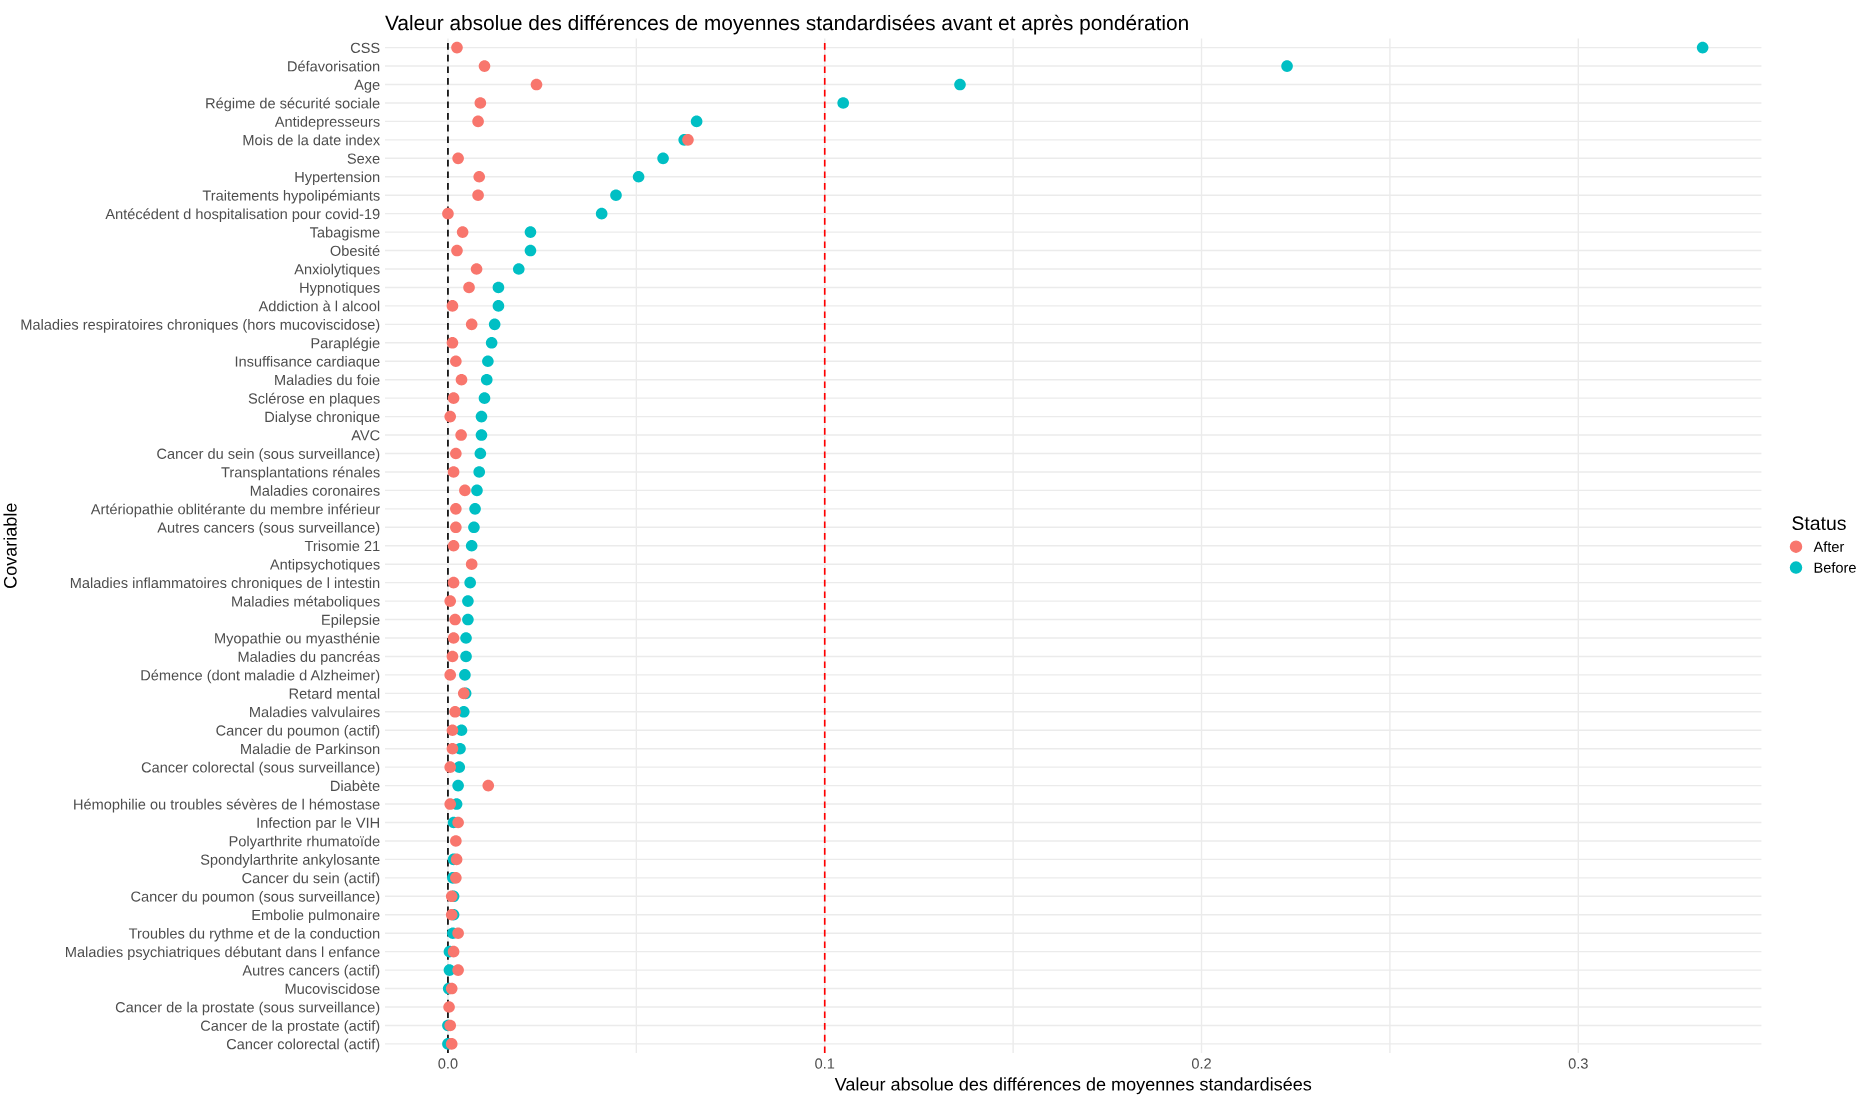 This screenshot has width=1860, height=1097. What do you see at coordinates (260, 768) in the screenshot?
I see `y-tick-label: Cancer colorectal (sous surveillance)` at bounding box center [260, 768].